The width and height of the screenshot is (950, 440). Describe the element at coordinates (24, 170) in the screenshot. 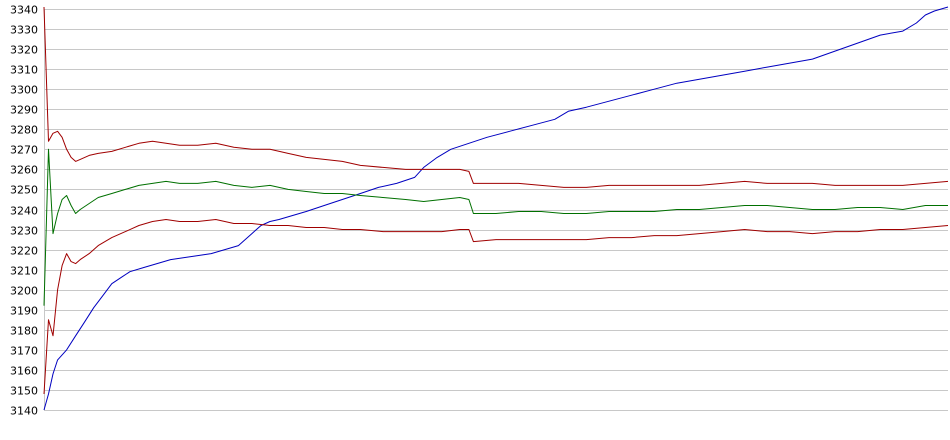

I see `y-tick-label: 3260` at that location.